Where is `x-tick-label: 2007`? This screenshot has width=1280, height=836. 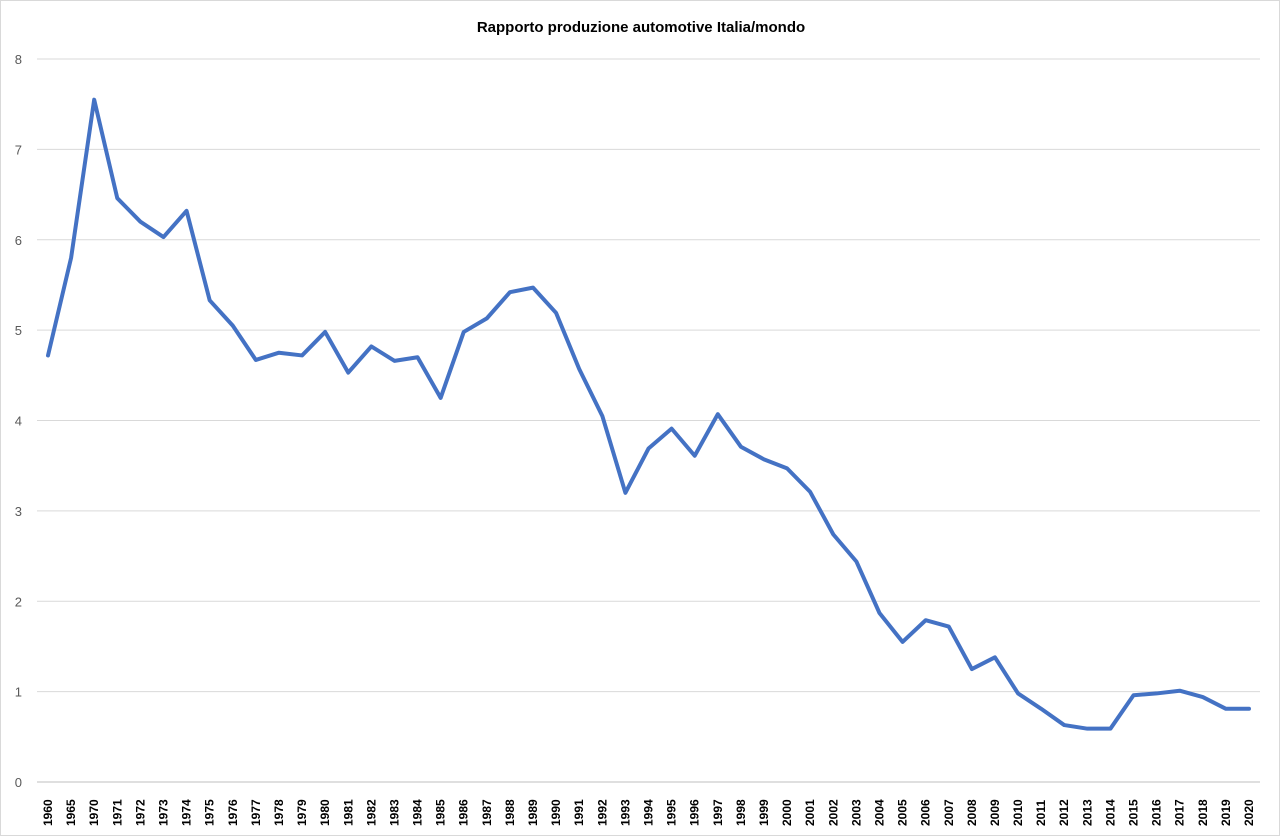 x-tick-label: 2007 is located at coordinates (949, 812).